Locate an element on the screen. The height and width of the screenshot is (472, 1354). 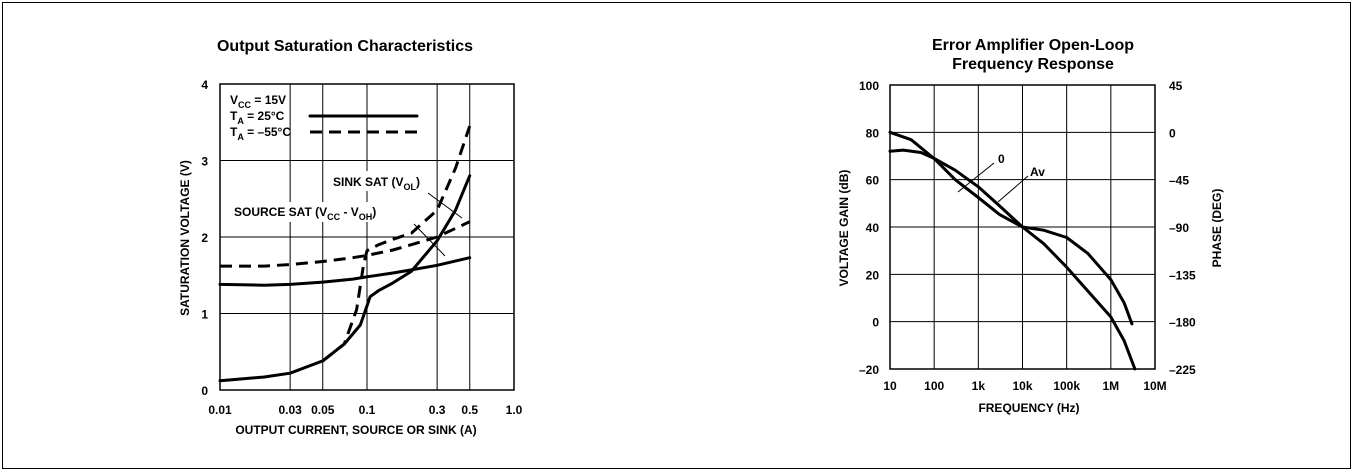
chart1-series-source-room is located at coordinates (345, 271).